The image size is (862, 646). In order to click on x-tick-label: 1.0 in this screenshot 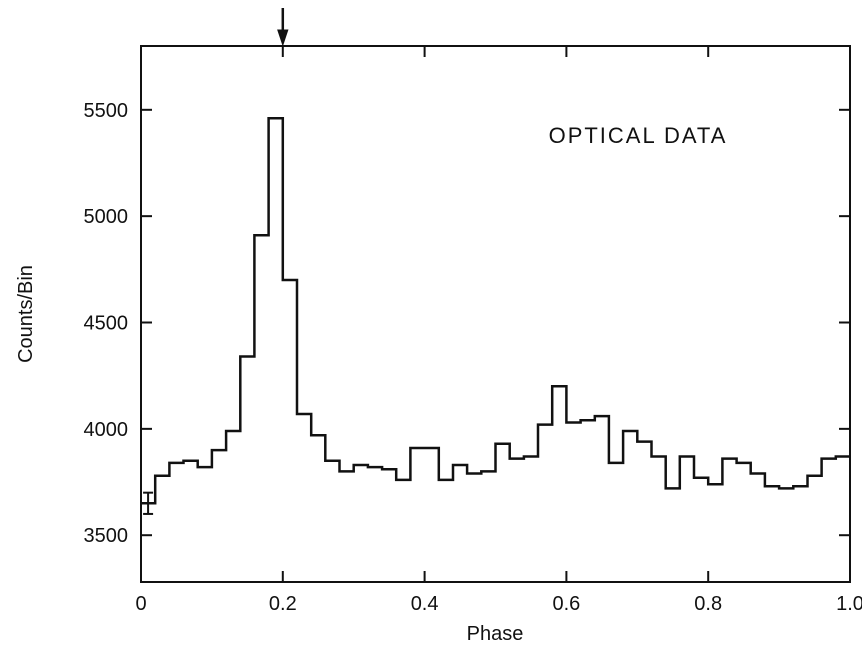, I will do `click(849, 604)`.